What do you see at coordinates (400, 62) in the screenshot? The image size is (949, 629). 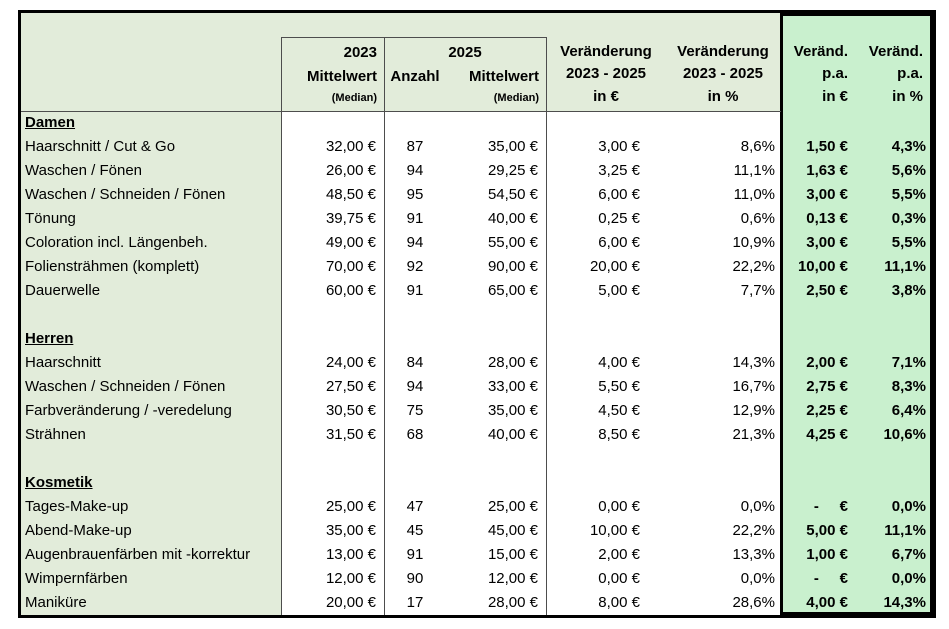 I see `header-background` at bounding box center [400, 62].